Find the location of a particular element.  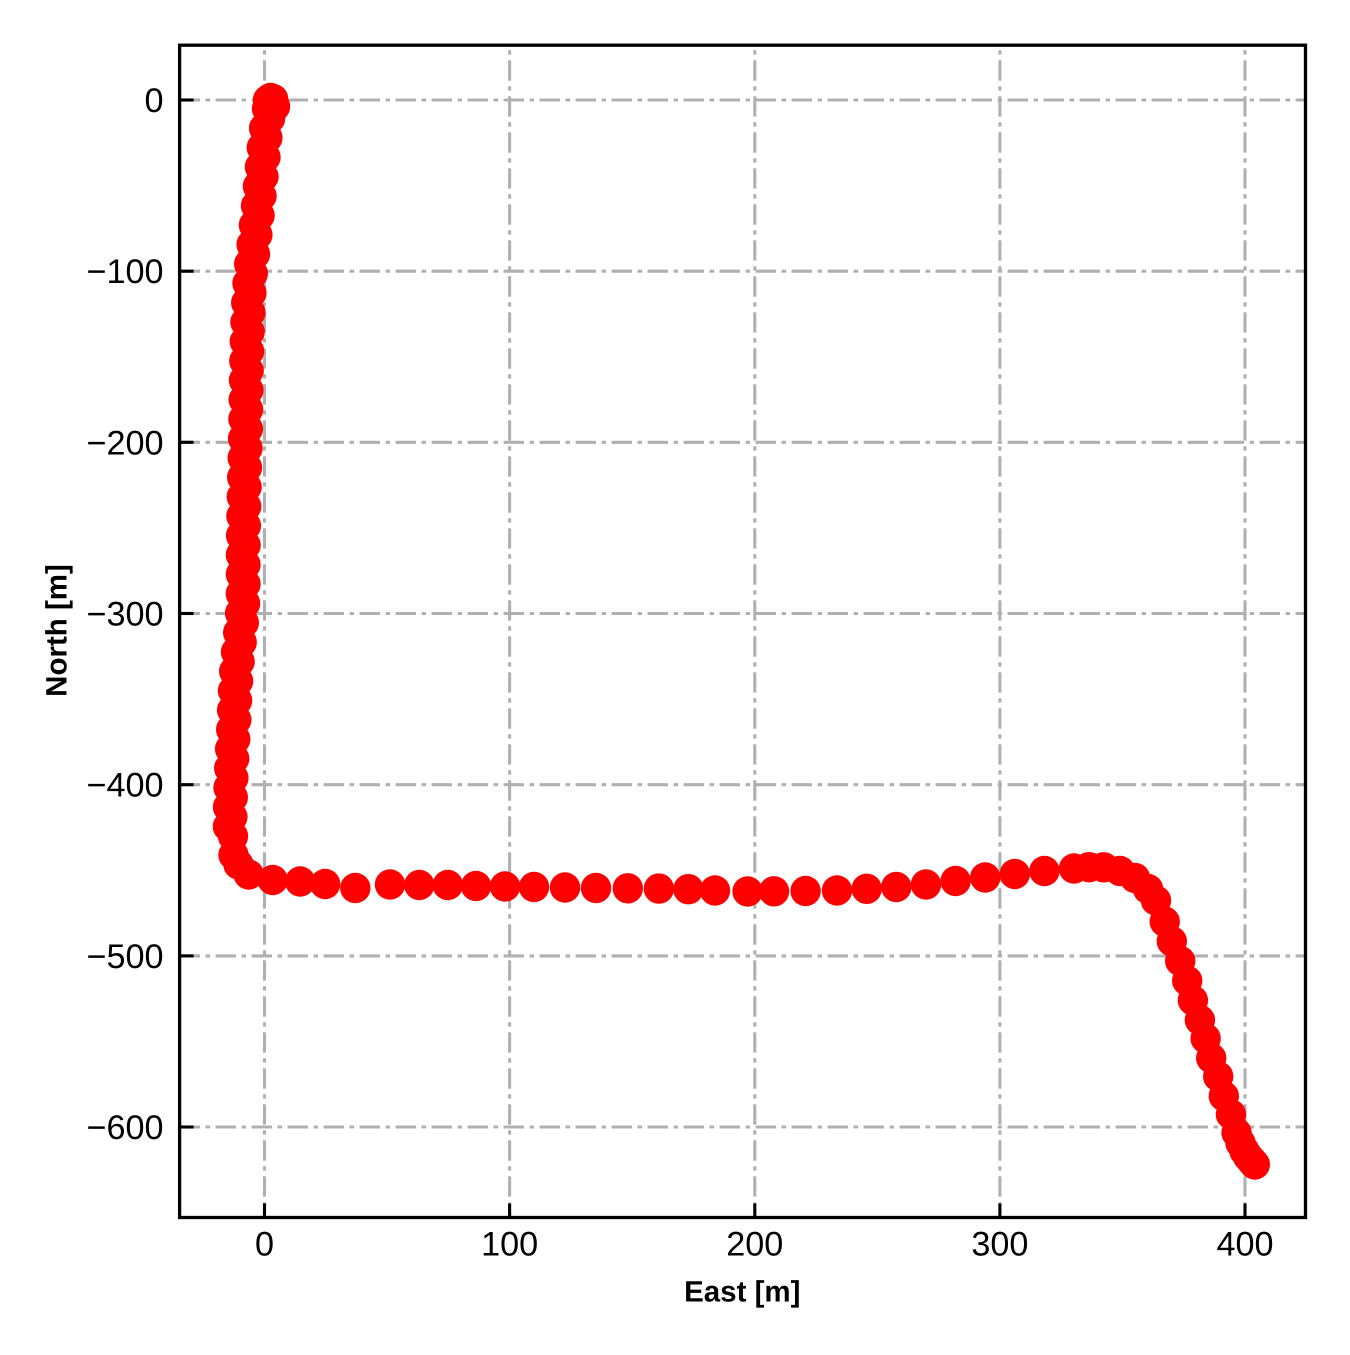

svg-text: East [m] is located at coordinates (742, 1291).